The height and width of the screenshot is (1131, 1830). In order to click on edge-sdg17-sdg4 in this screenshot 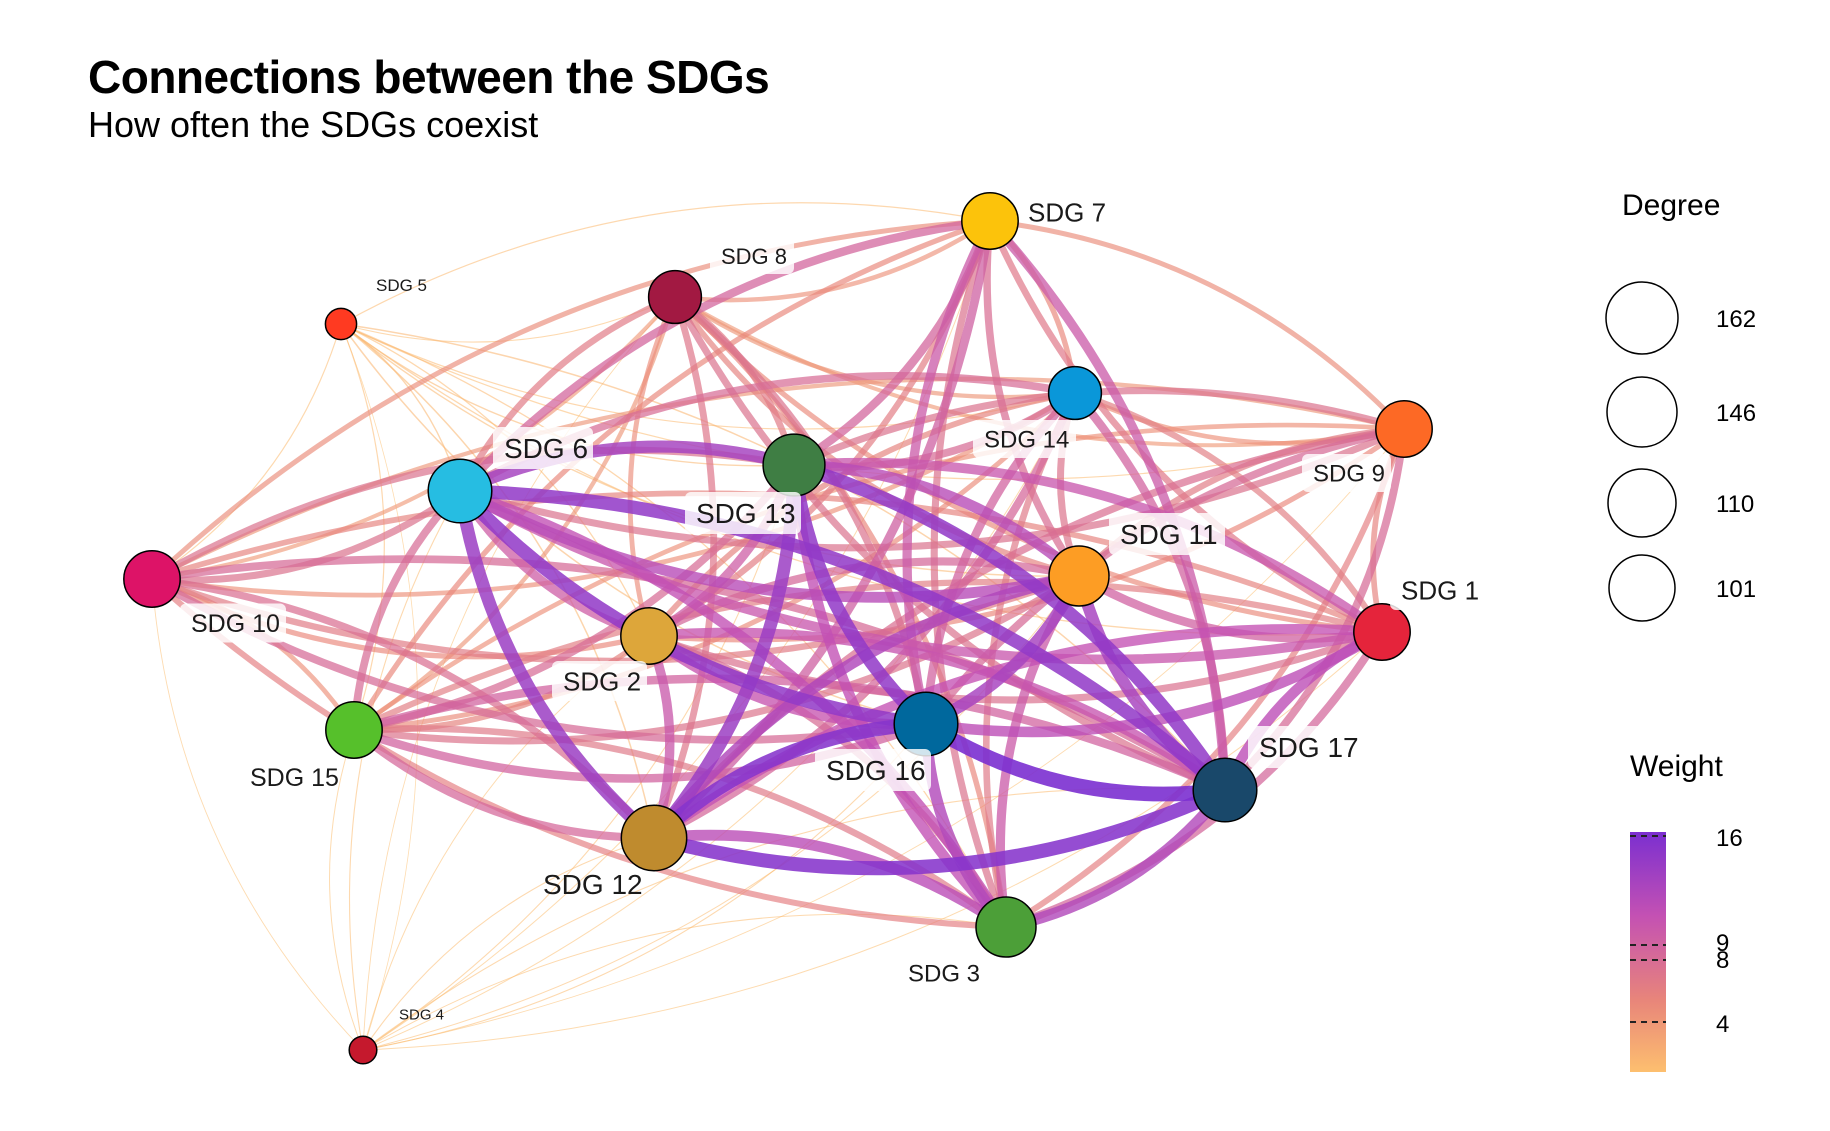, I will do `click(794, 919)`.